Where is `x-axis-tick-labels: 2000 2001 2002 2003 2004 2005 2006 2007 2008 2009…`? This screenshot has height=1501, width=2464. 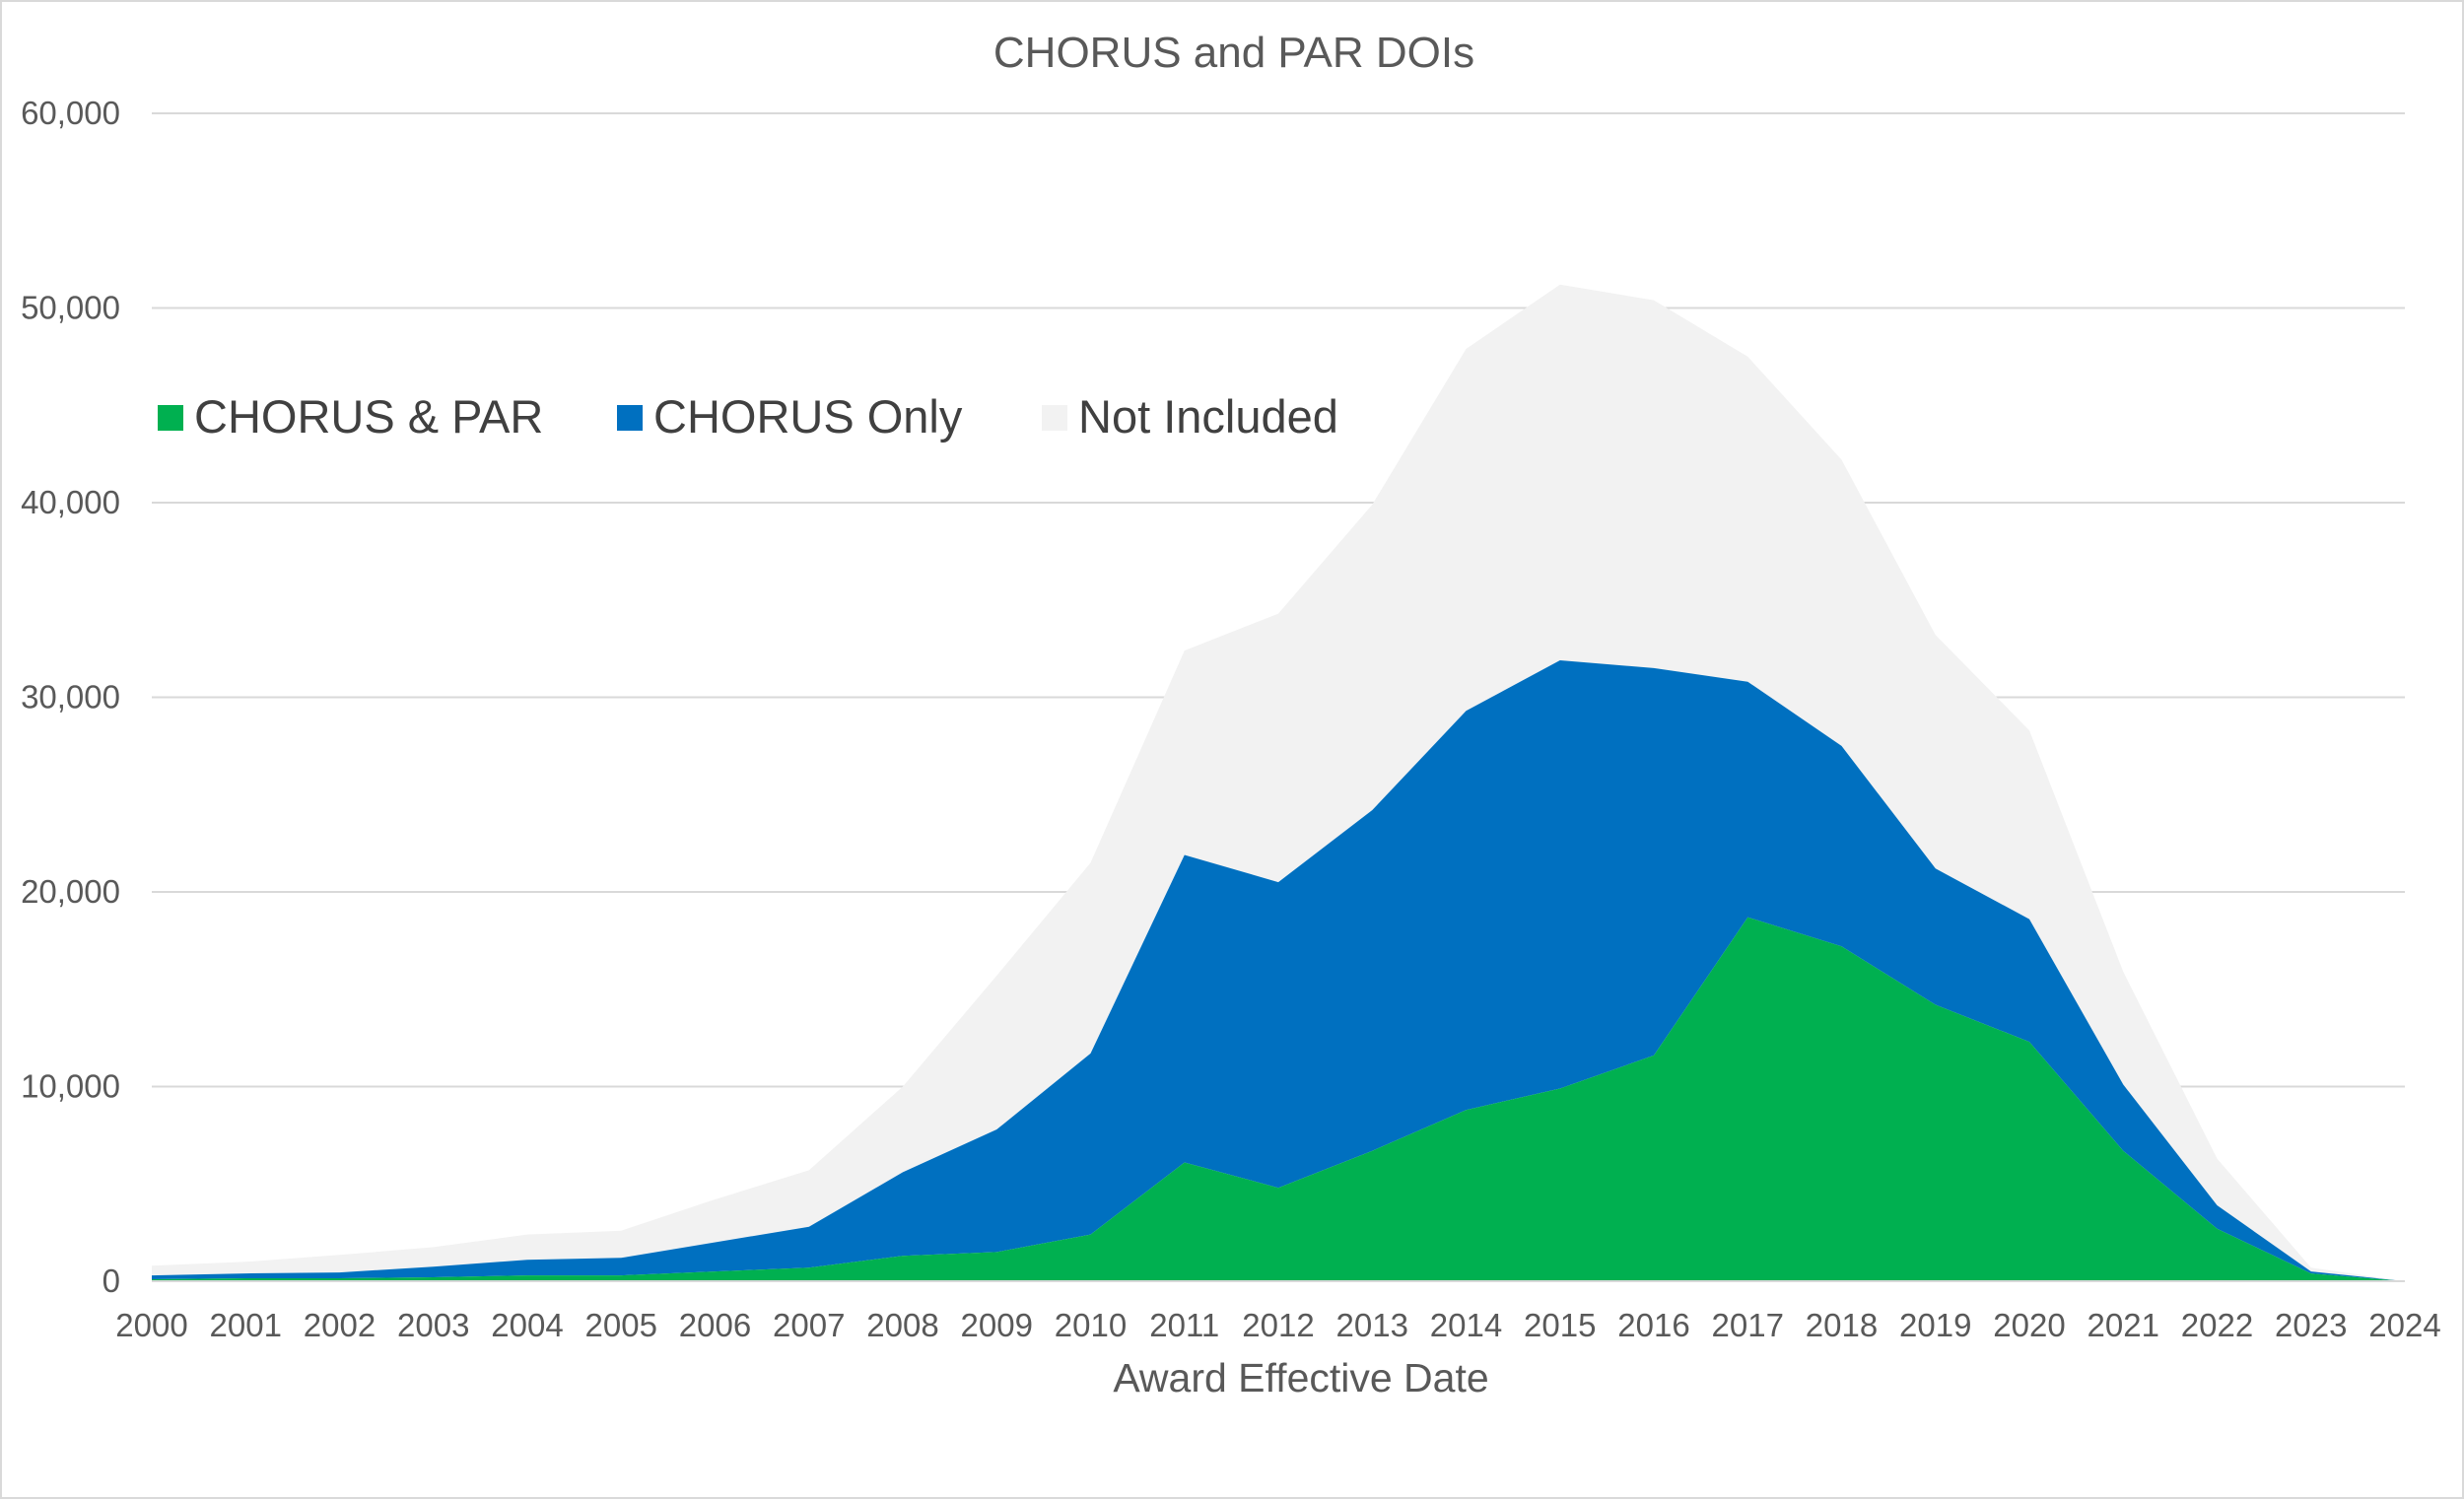
x-axis-tick-labels: 2000 2001 2002 2003 2004 2005 2006 2007 2008 2009… is located at coordinates (1277, 1325).